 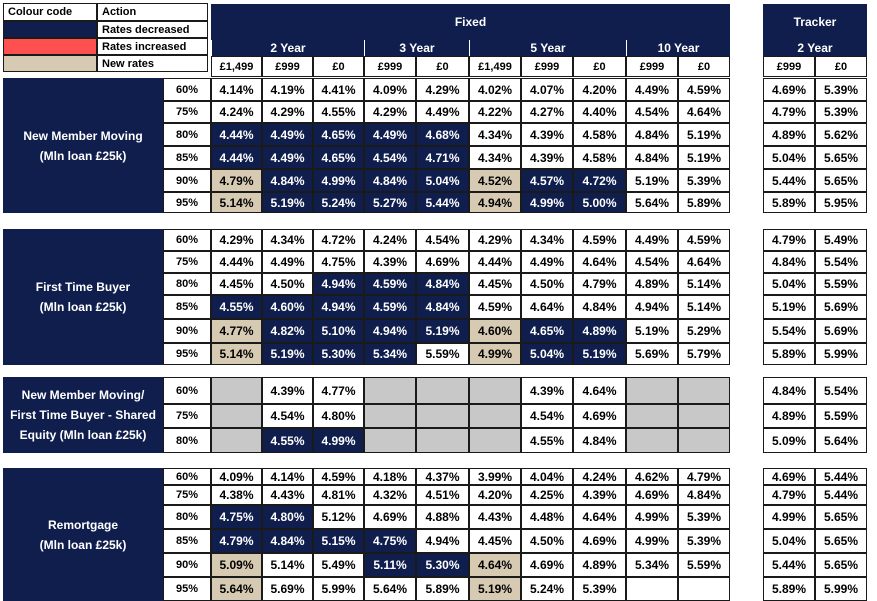 I want to click on ltv-cell: 95%, so click(x=187, y=354).